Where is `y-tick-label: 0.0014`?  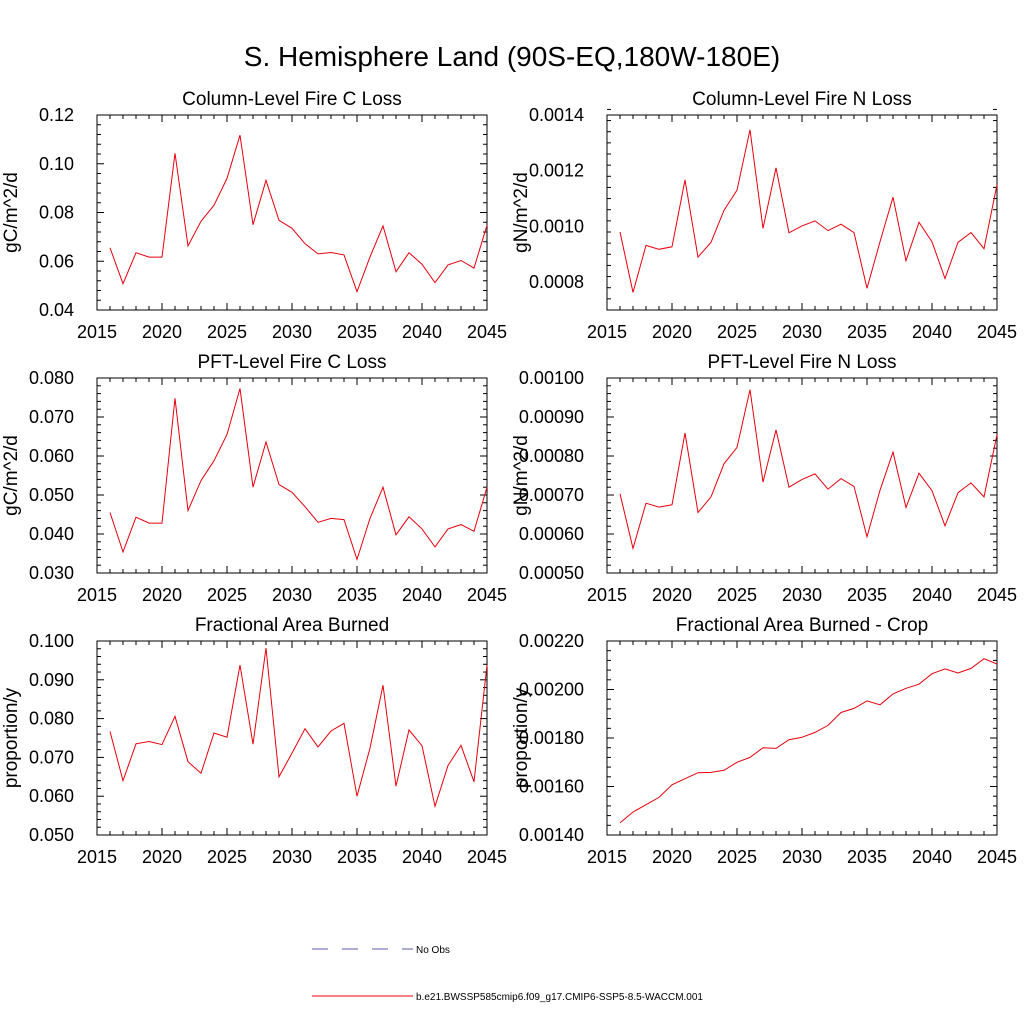
y-tick-label: 0.0014 is located at coordinates (556, 115).